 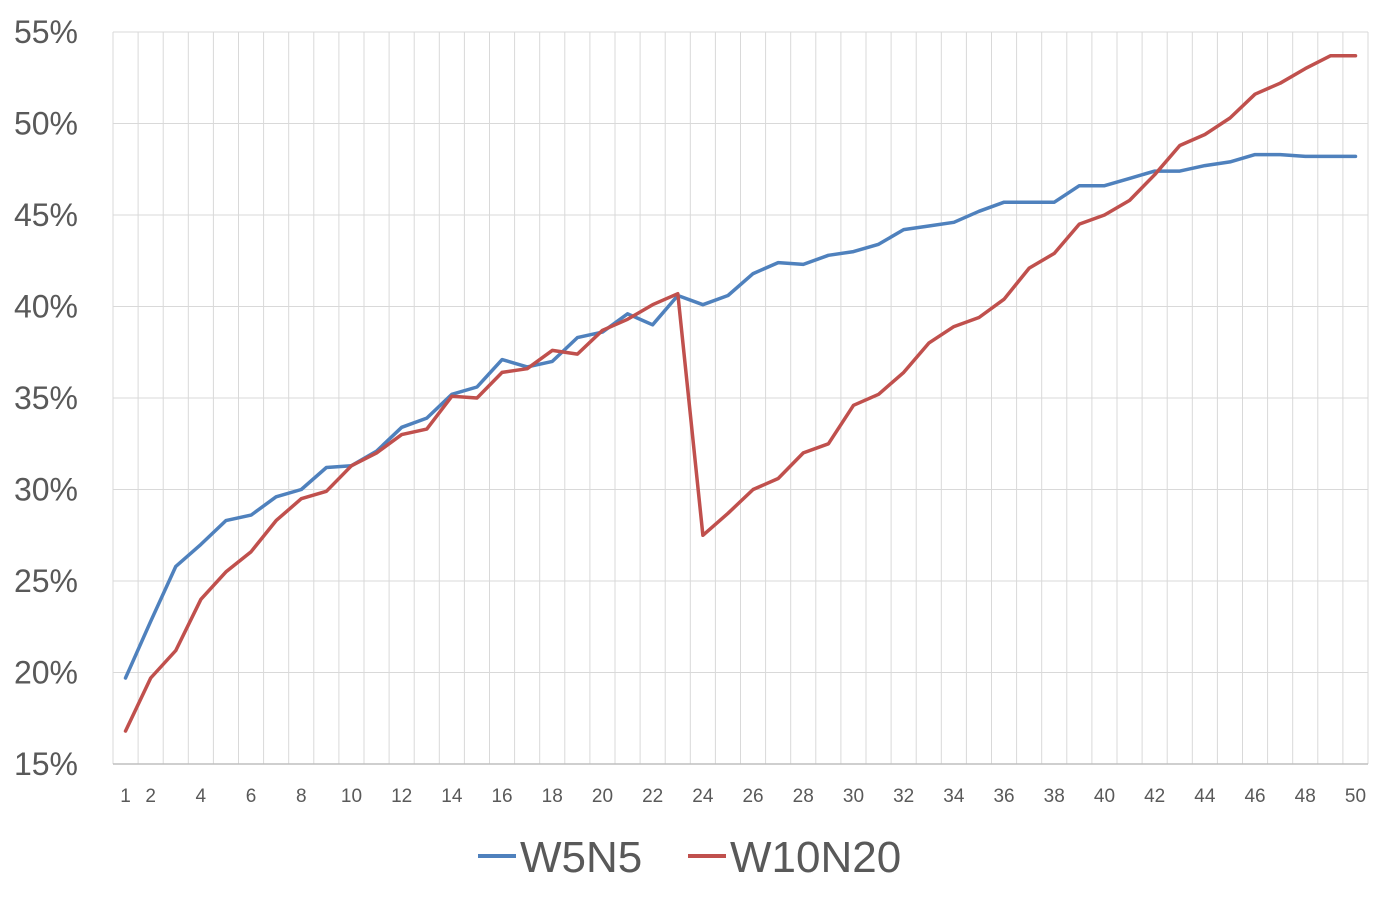 What do you see at coordinates (803, 796) in the screenshot?
I see `x-tick-label: 28` at bounding box center [803, 796].